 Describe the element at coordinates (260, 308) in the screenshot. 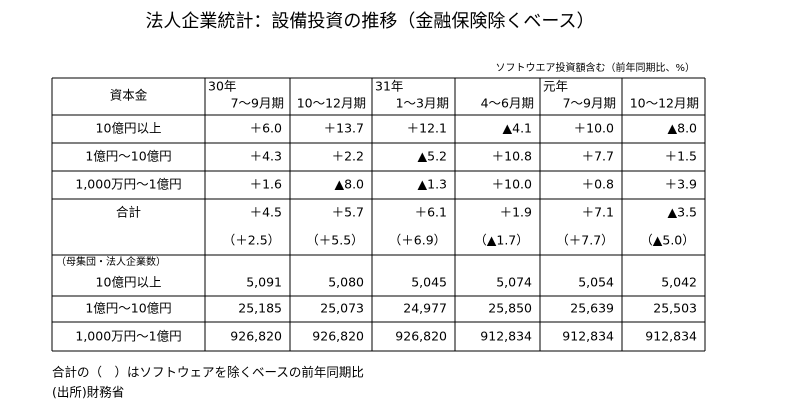

I see `cell: 25,185` at that location.